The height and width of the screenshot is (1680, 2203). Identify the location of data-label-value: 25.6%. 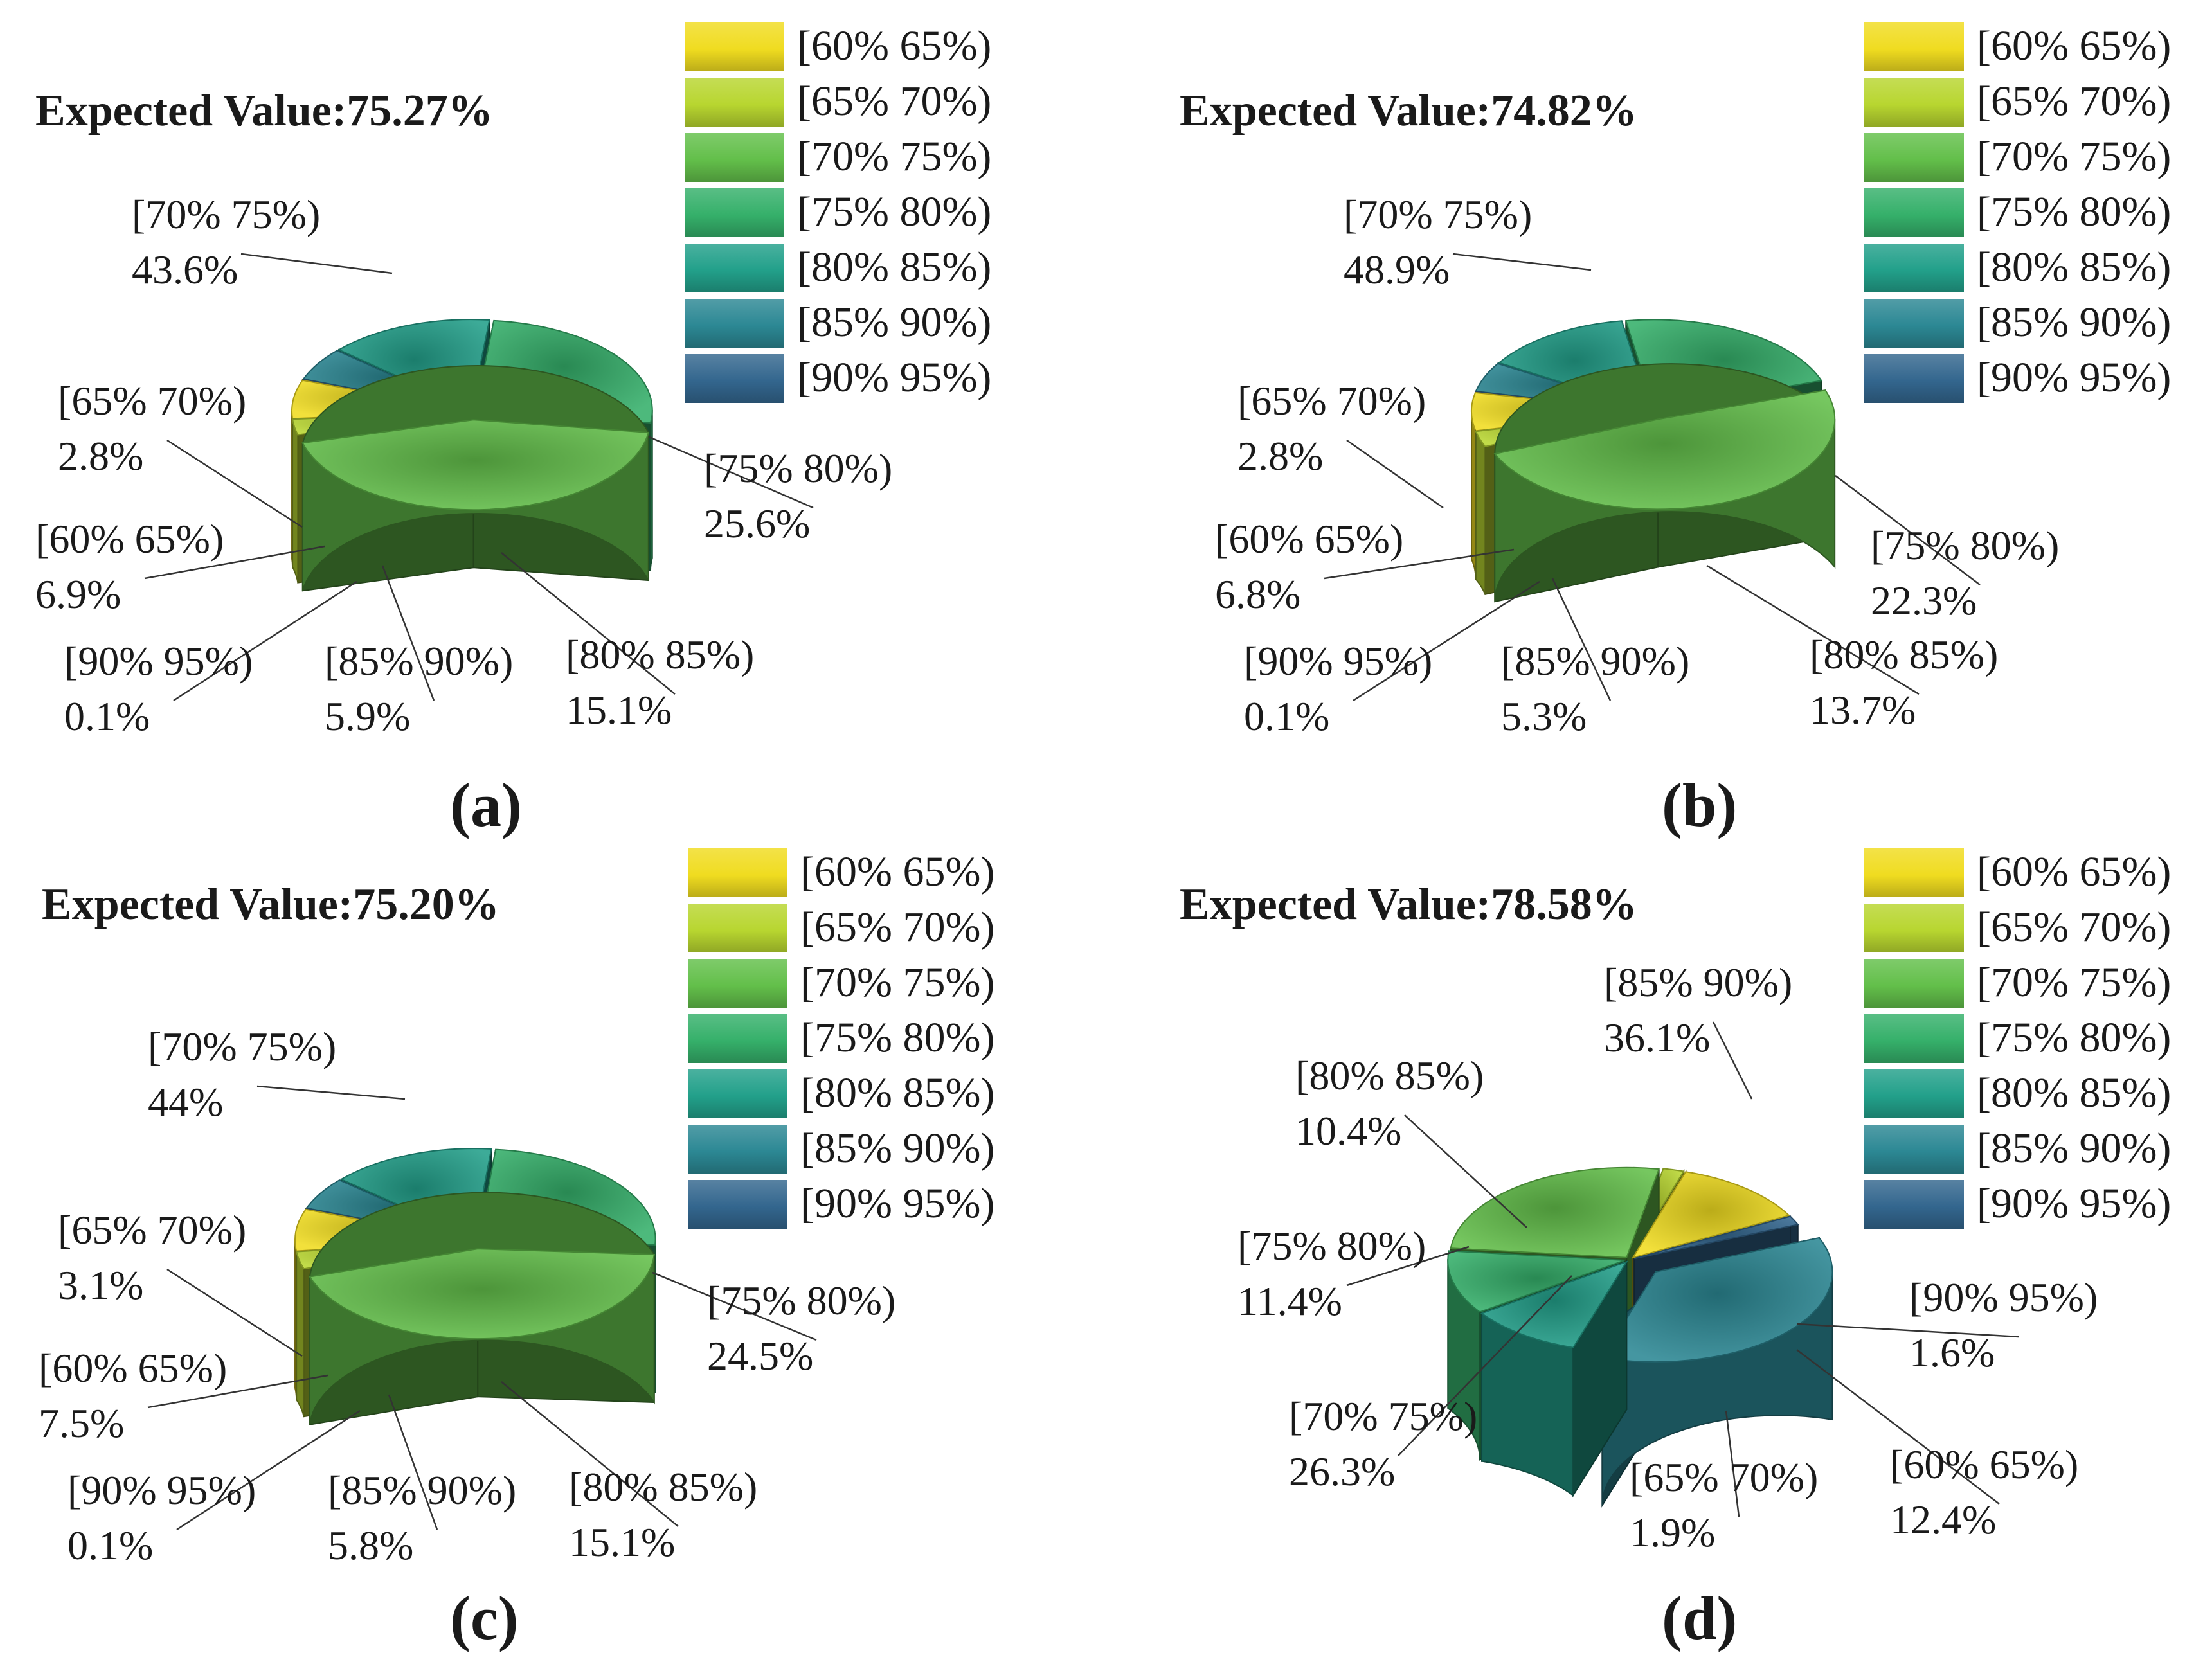
(757, 523).